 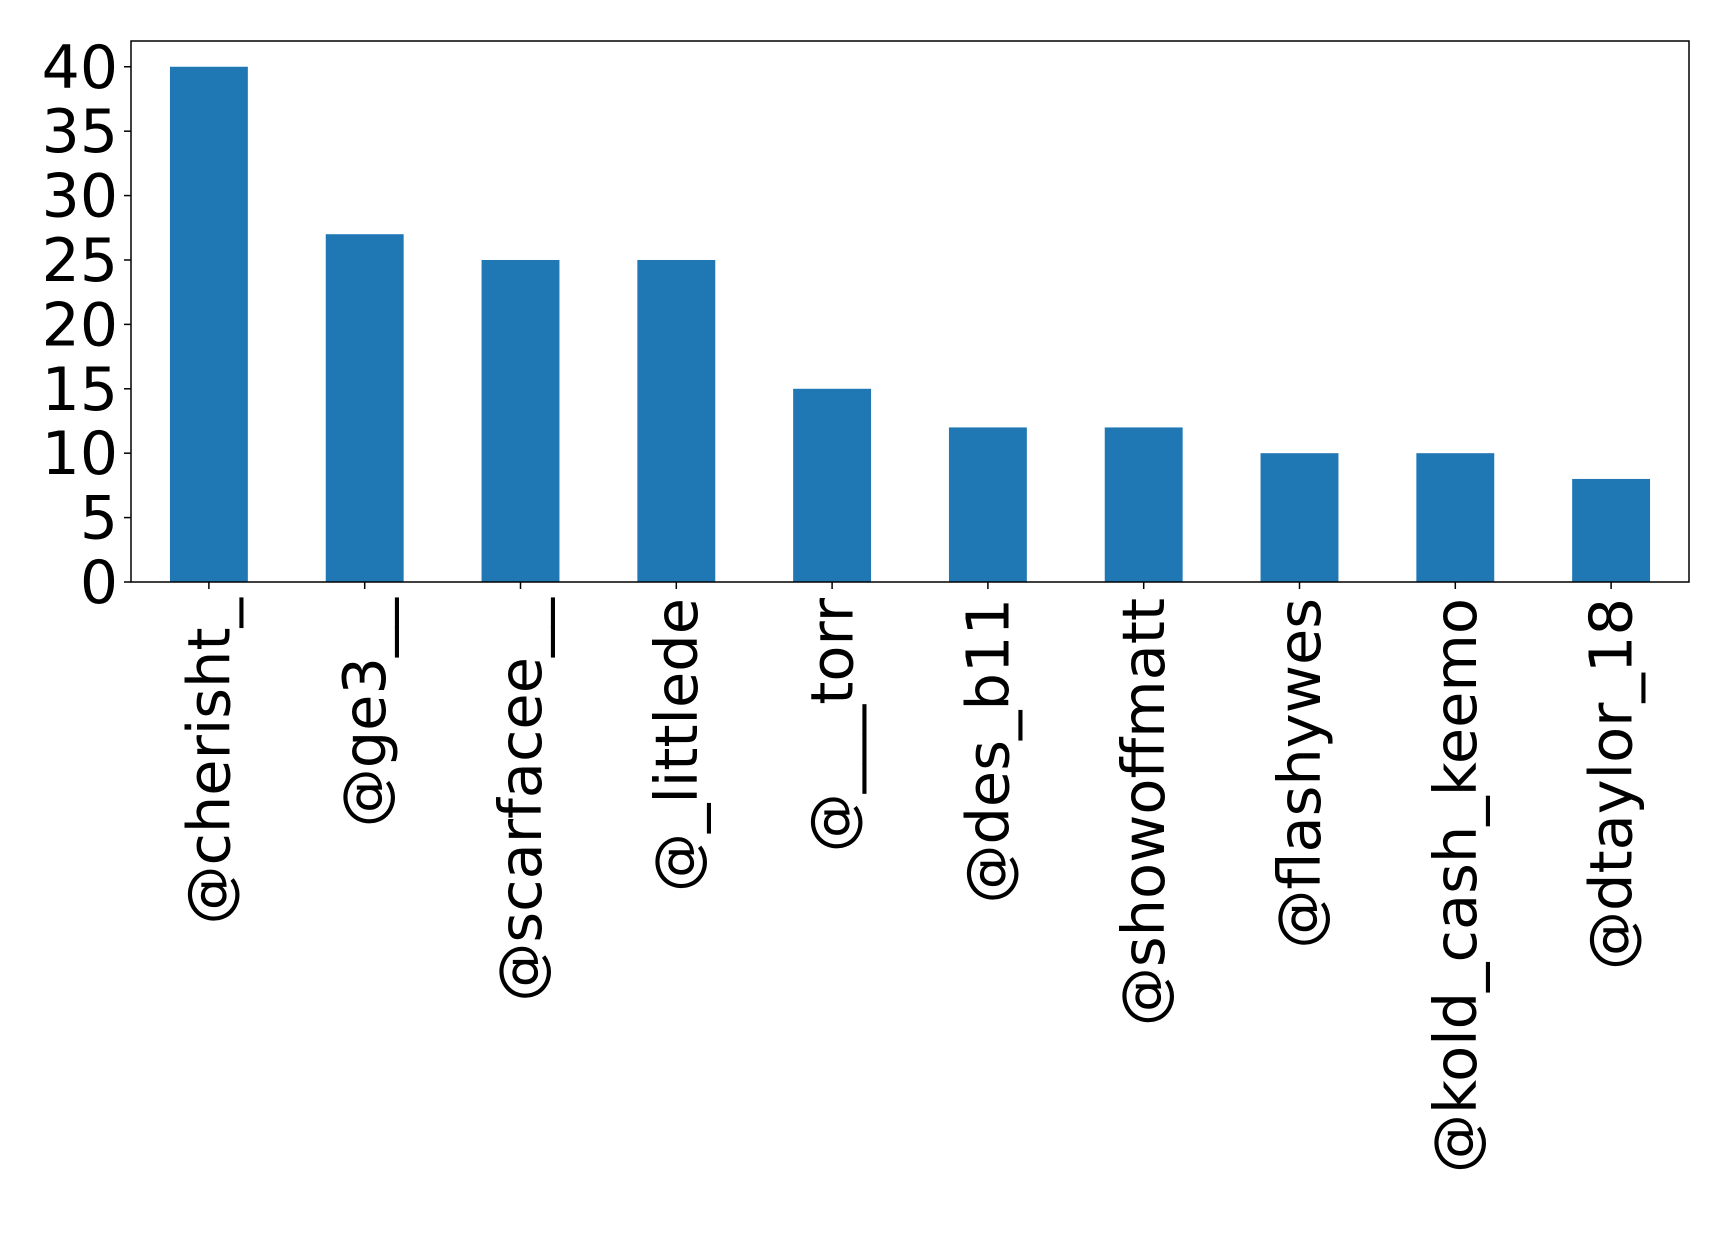 What do you see at coordinates (832, 724) in the screenshot?
I see `x-tick-label-4: @___torr` at bounding box center [832, 724].